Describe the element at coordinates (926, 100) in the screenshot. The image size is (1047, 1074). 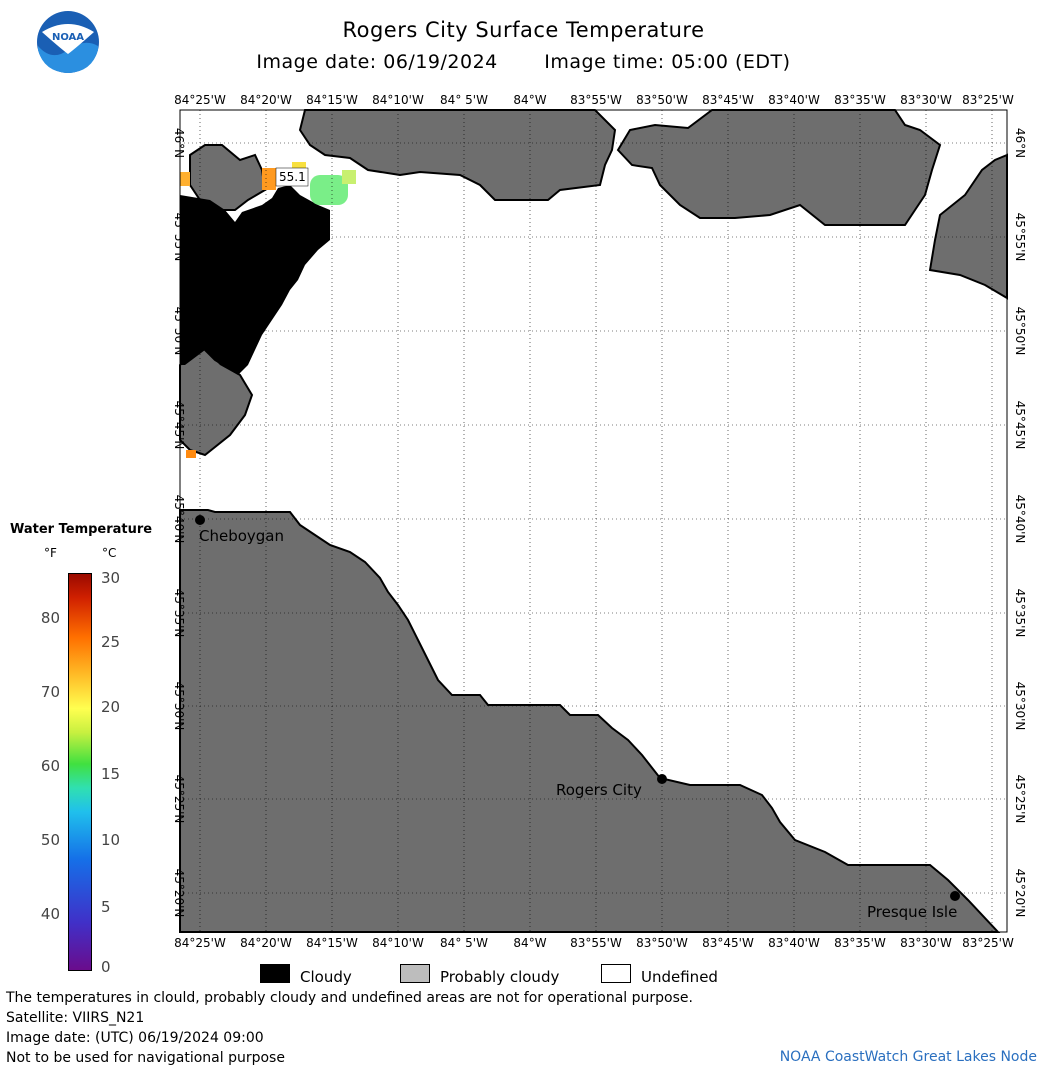
I see `svg-text: 83°30'W` at that location.